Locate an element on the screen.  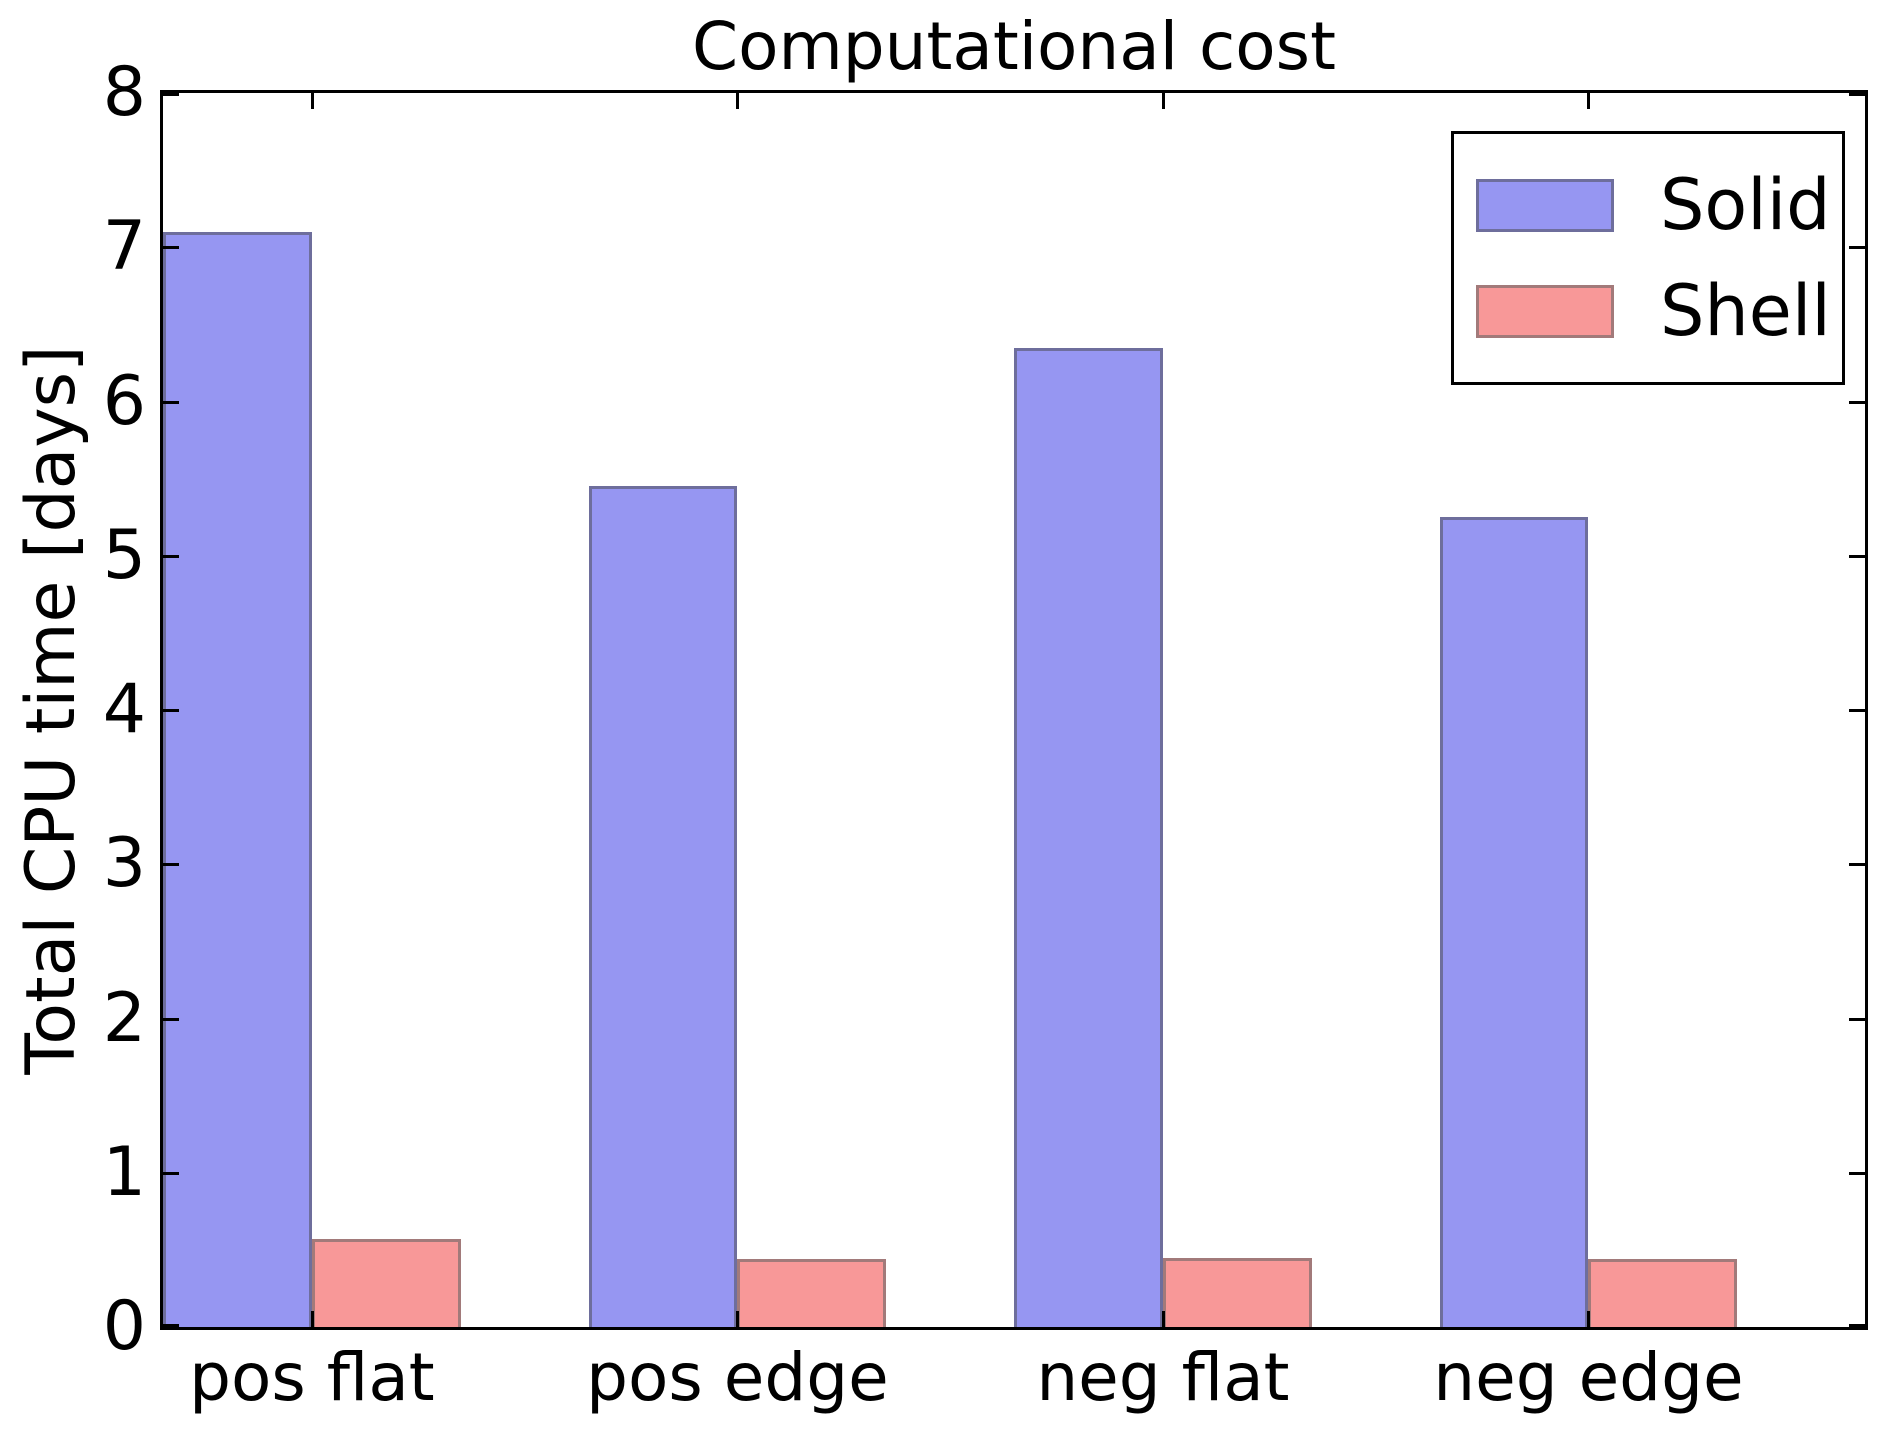
legend: Solid Shell is located at coordinates (1648, 258).